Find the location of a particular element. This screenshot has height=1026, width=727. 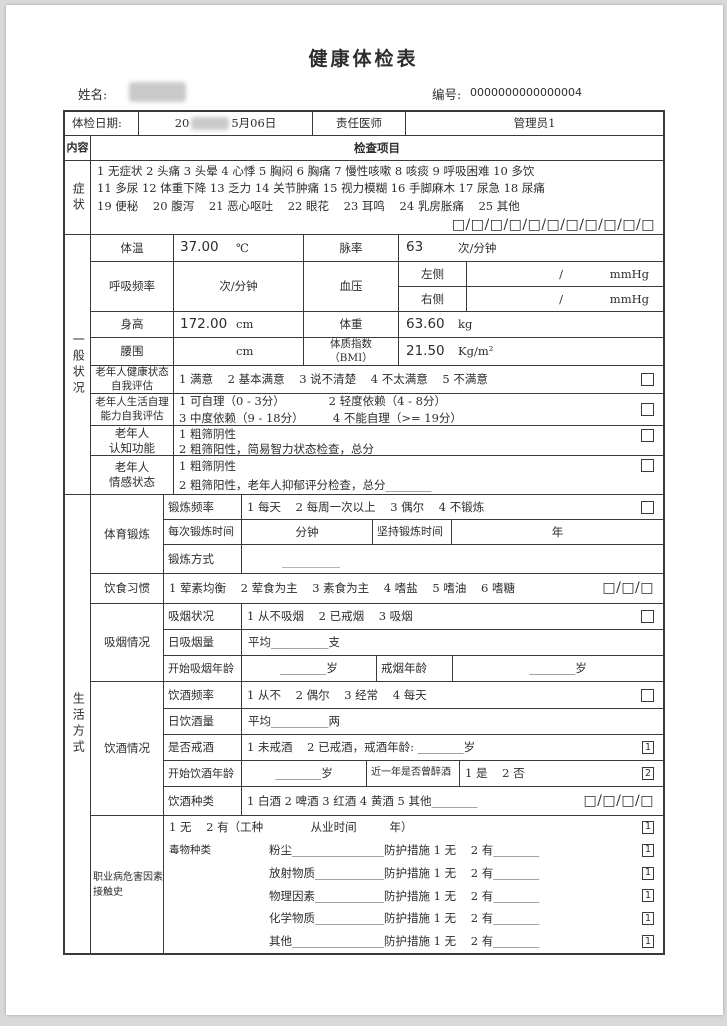

bmi-unit: Kg/m² is located at coordinates (476, 351).